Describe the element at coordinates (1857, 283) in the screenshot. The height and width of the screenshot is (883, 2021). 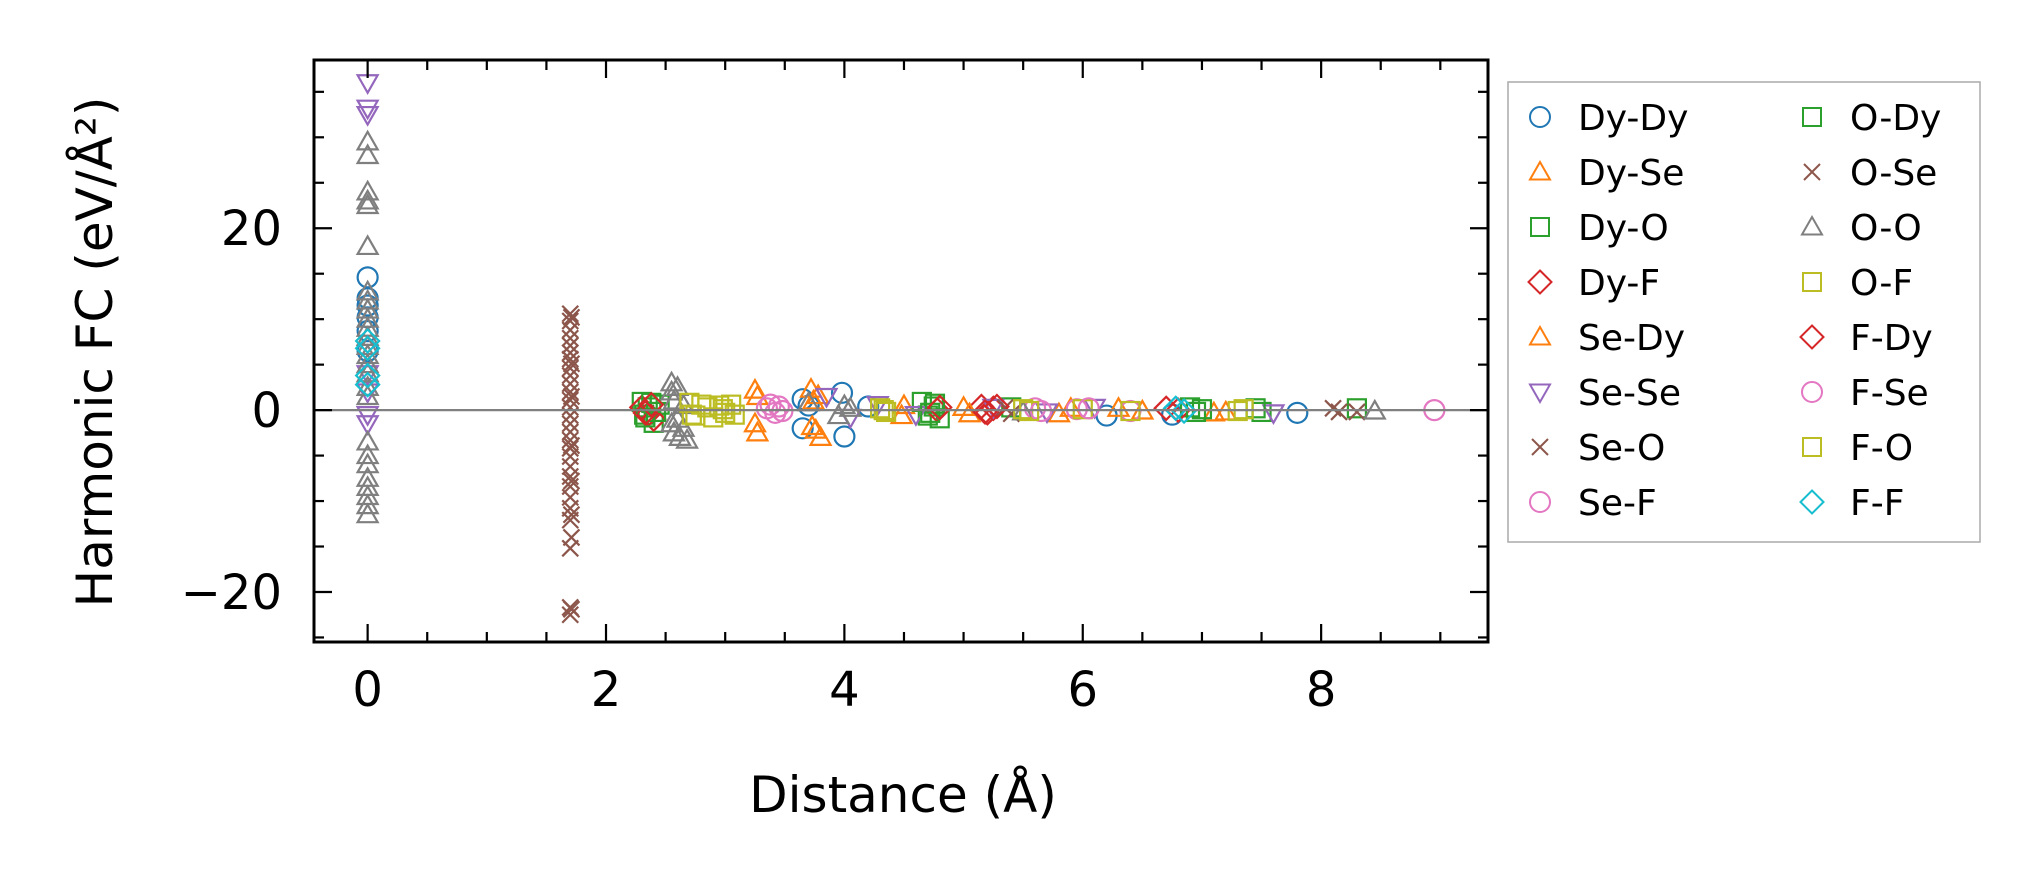
I see `legend-item: O-F` at that location.